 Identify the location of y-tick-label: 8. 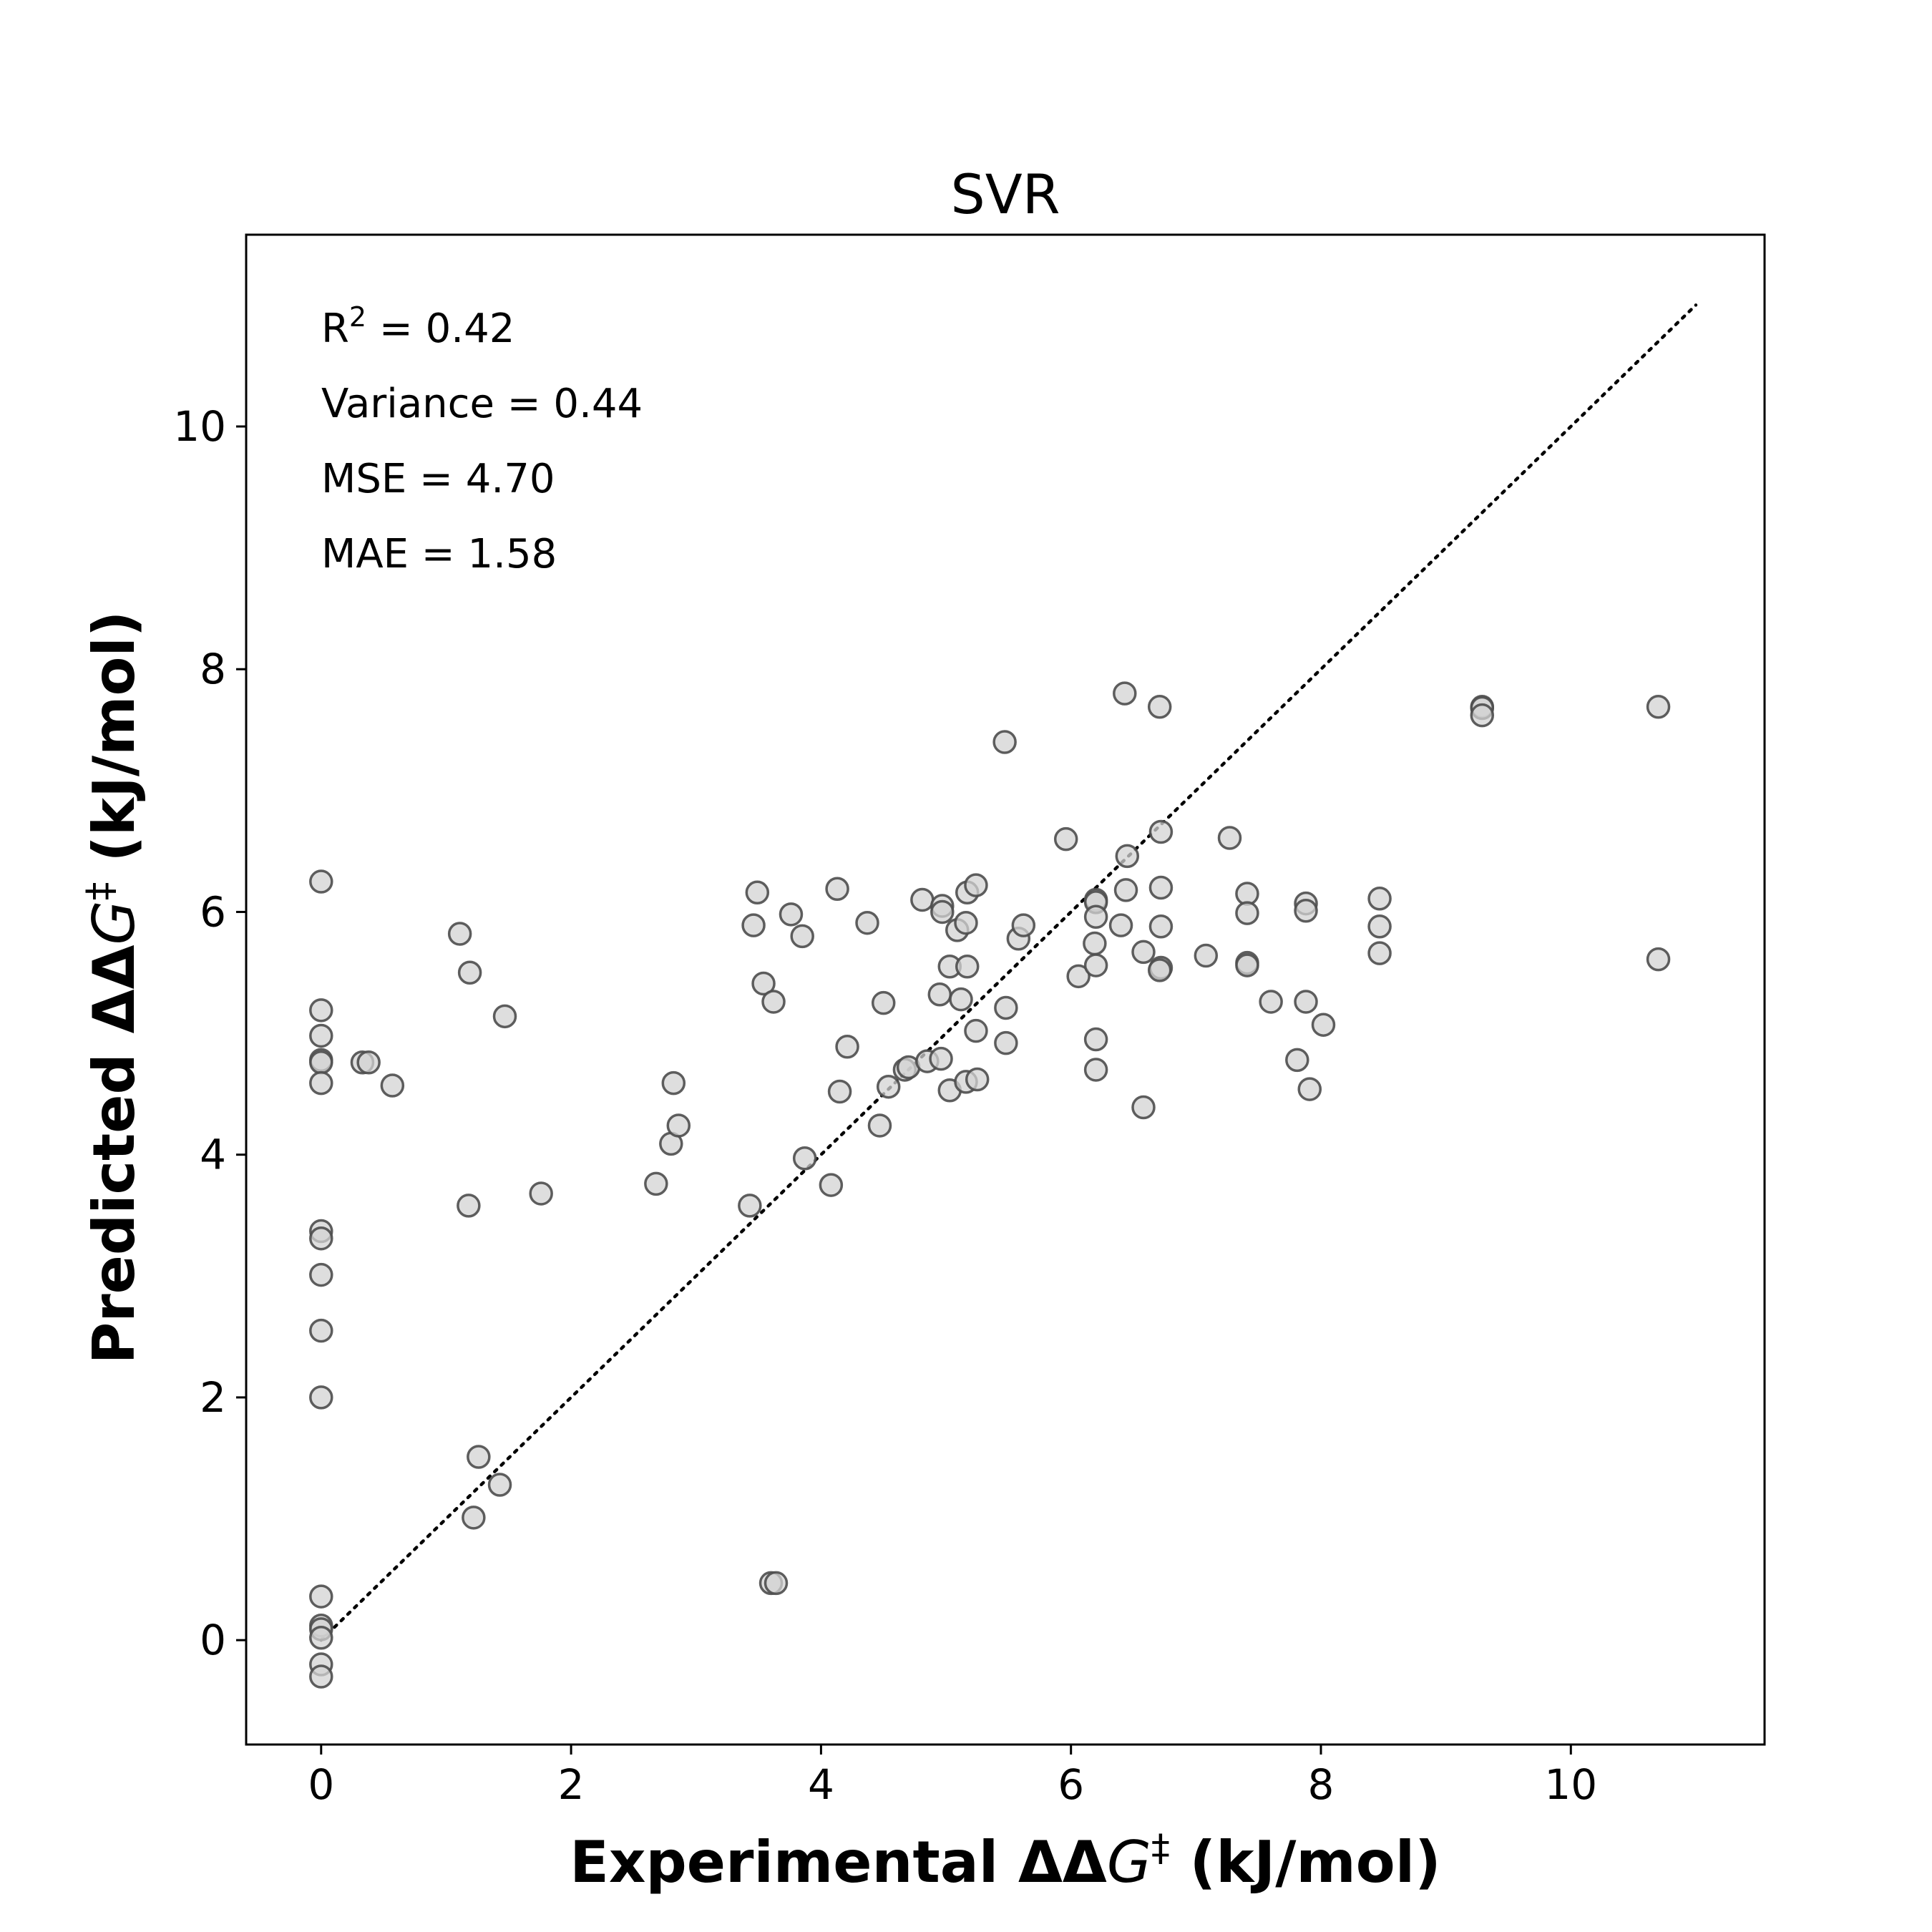
(213, 669).